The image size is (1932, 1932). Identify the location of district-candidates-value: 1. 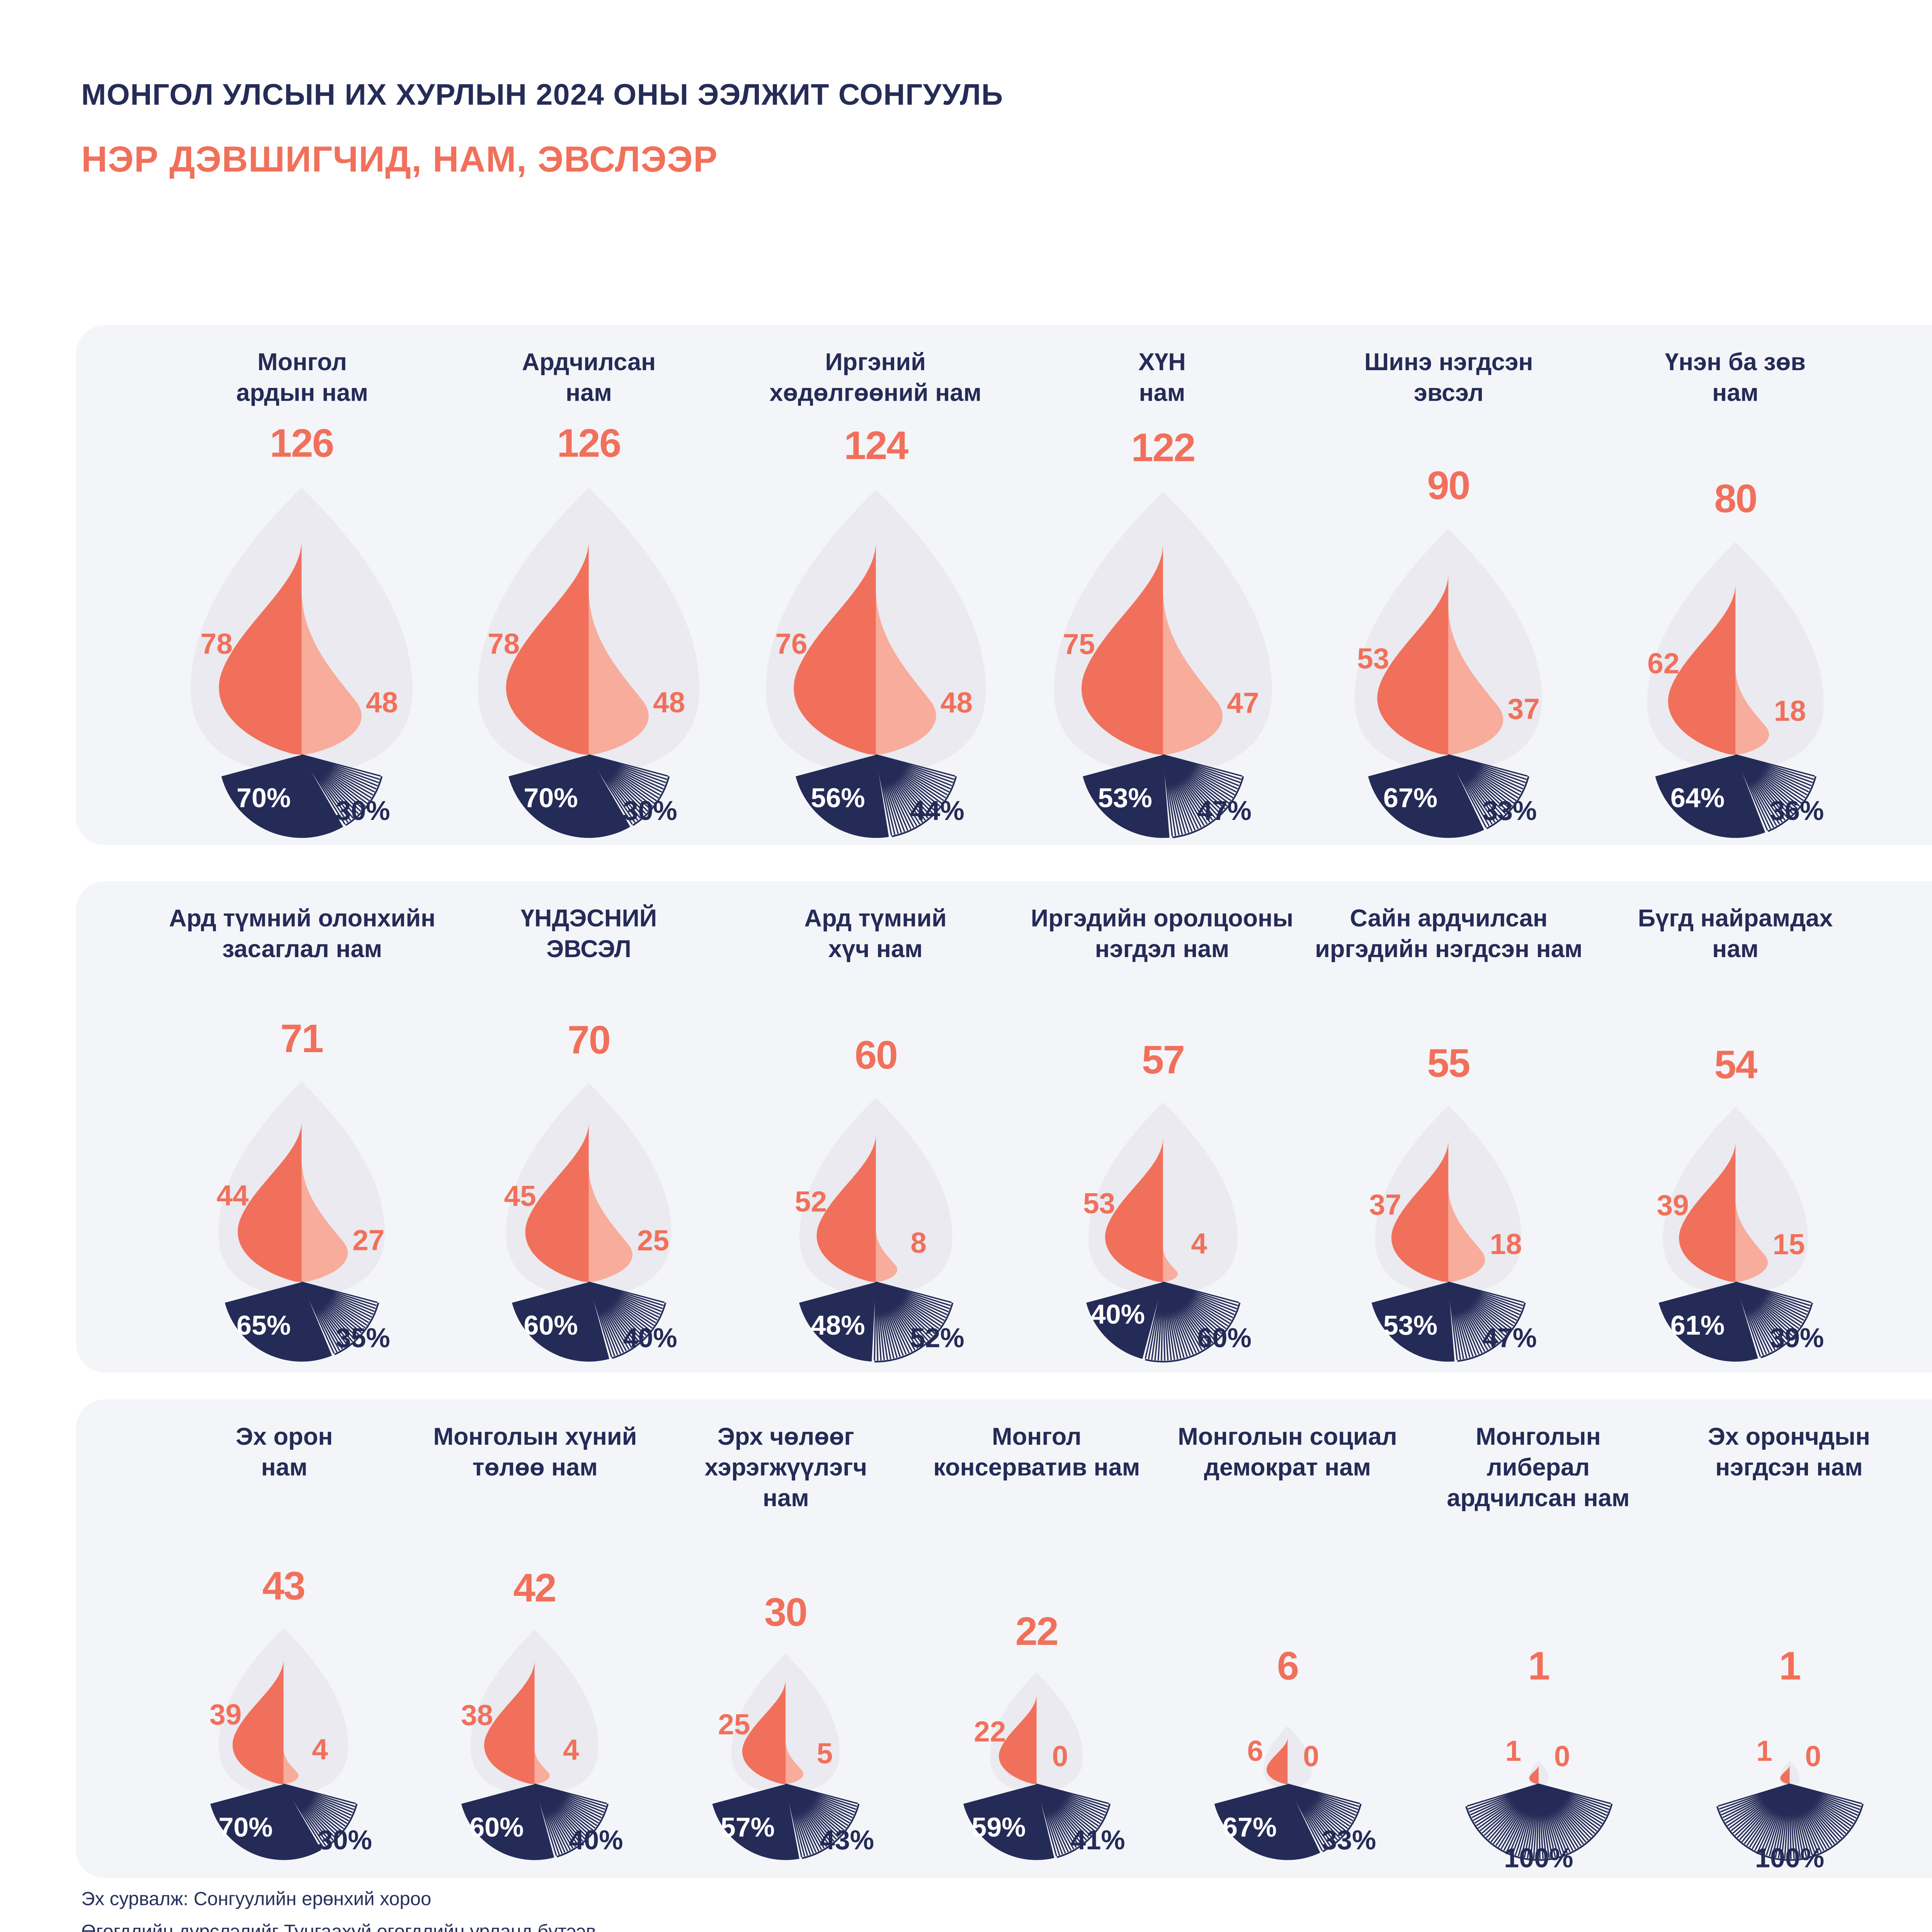
(1513, 1751).